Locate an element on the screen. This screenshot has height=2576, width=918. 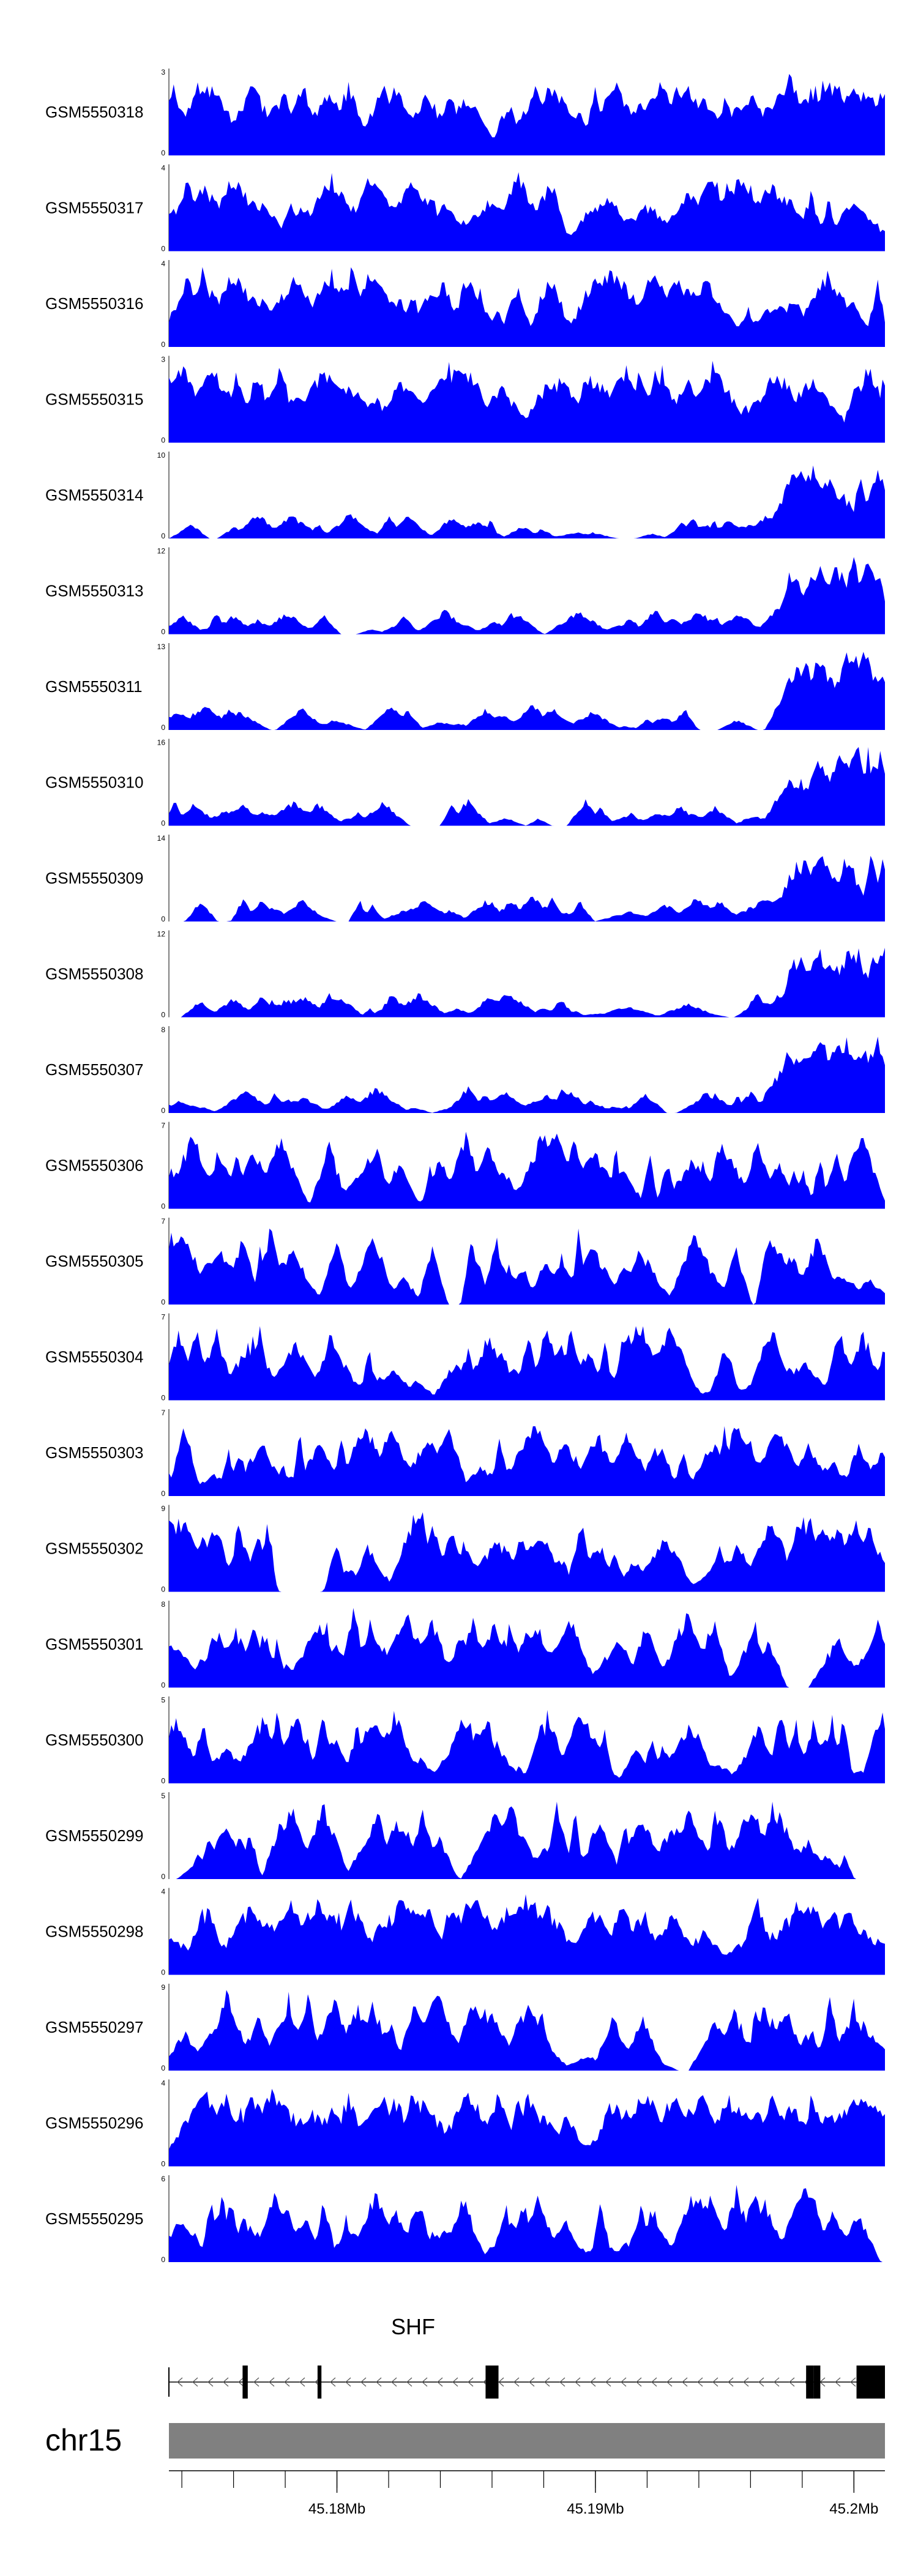
track-GSM5550310: GSM5550310 16 0 is located at coordinates (465, 784).